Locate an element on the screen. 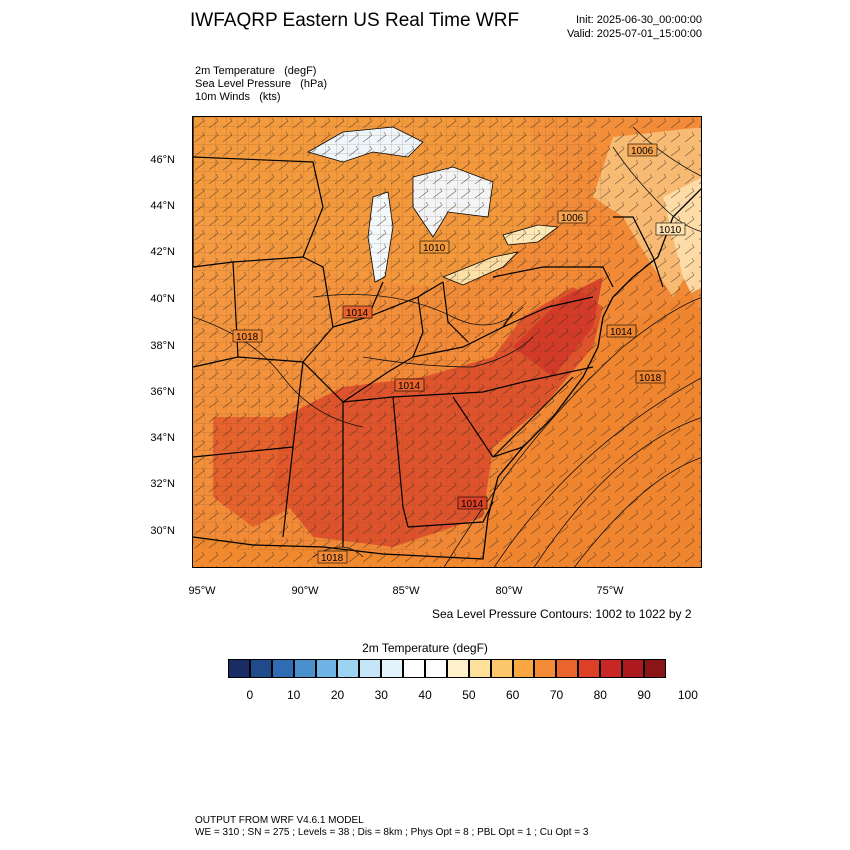 The width and height of the screenshot is (850, 850). field-winds: 10m Winds (kts) is located at coordinates (238, 97).